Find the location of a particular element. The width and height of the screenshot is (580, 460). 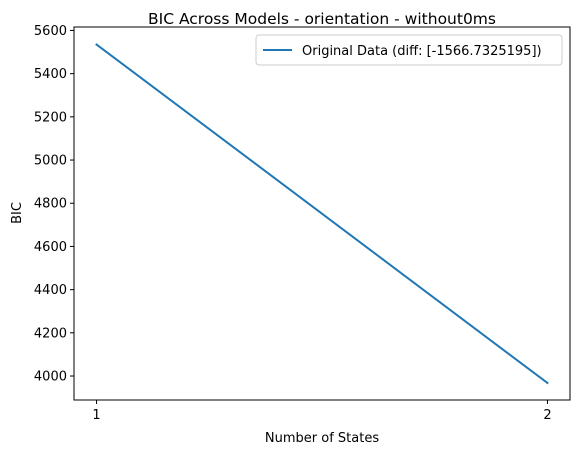

y-axis-label: BIC is located at coordinates (17, 213).